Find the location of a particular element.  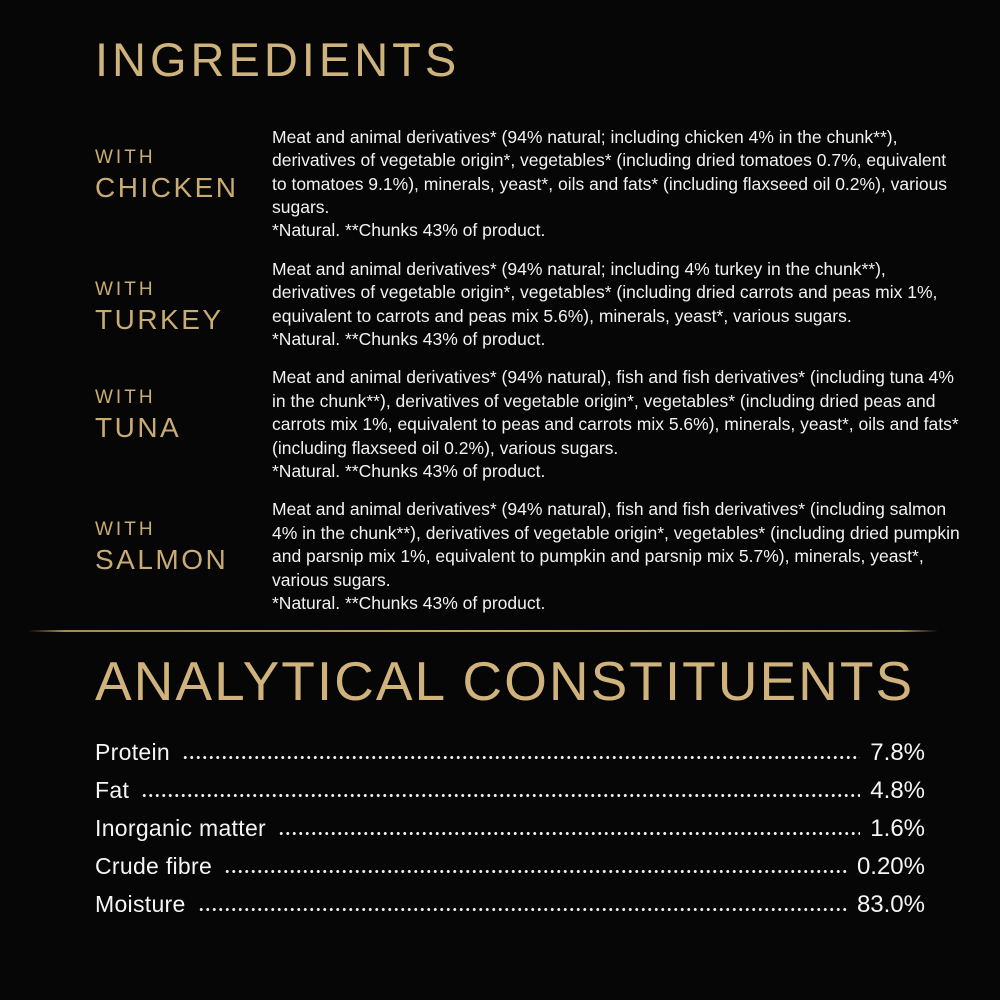

analytical-label: Moisture is located at coordinates (140, 903).